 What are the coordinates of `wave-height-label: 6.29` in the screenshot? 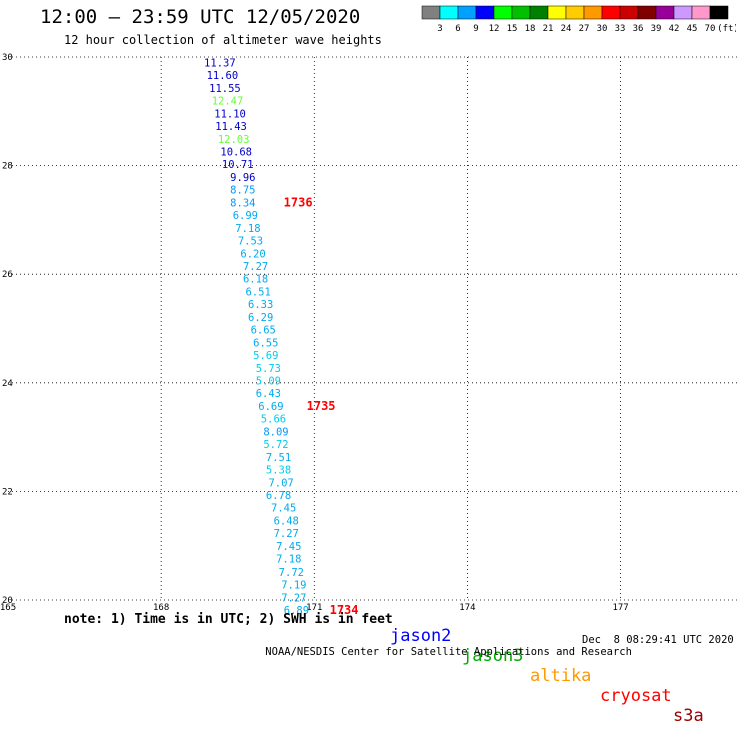 It's located at (260, 318).